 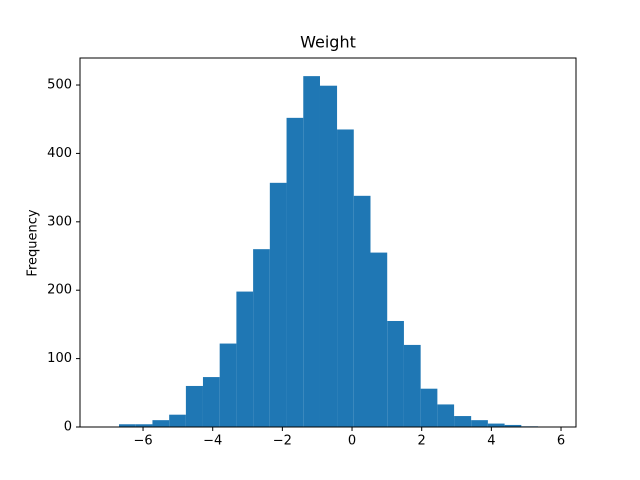 What do you see at coordinates (491, 441) in the screenshot?
I see `x-tick-label: 4` at bounding box center [491, 441].